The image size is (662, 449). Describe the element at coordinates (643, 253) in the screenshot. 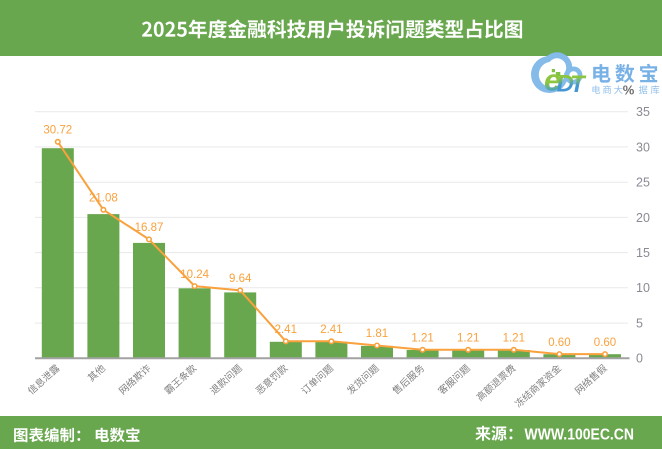

I see `svg-text: 15` at that location.